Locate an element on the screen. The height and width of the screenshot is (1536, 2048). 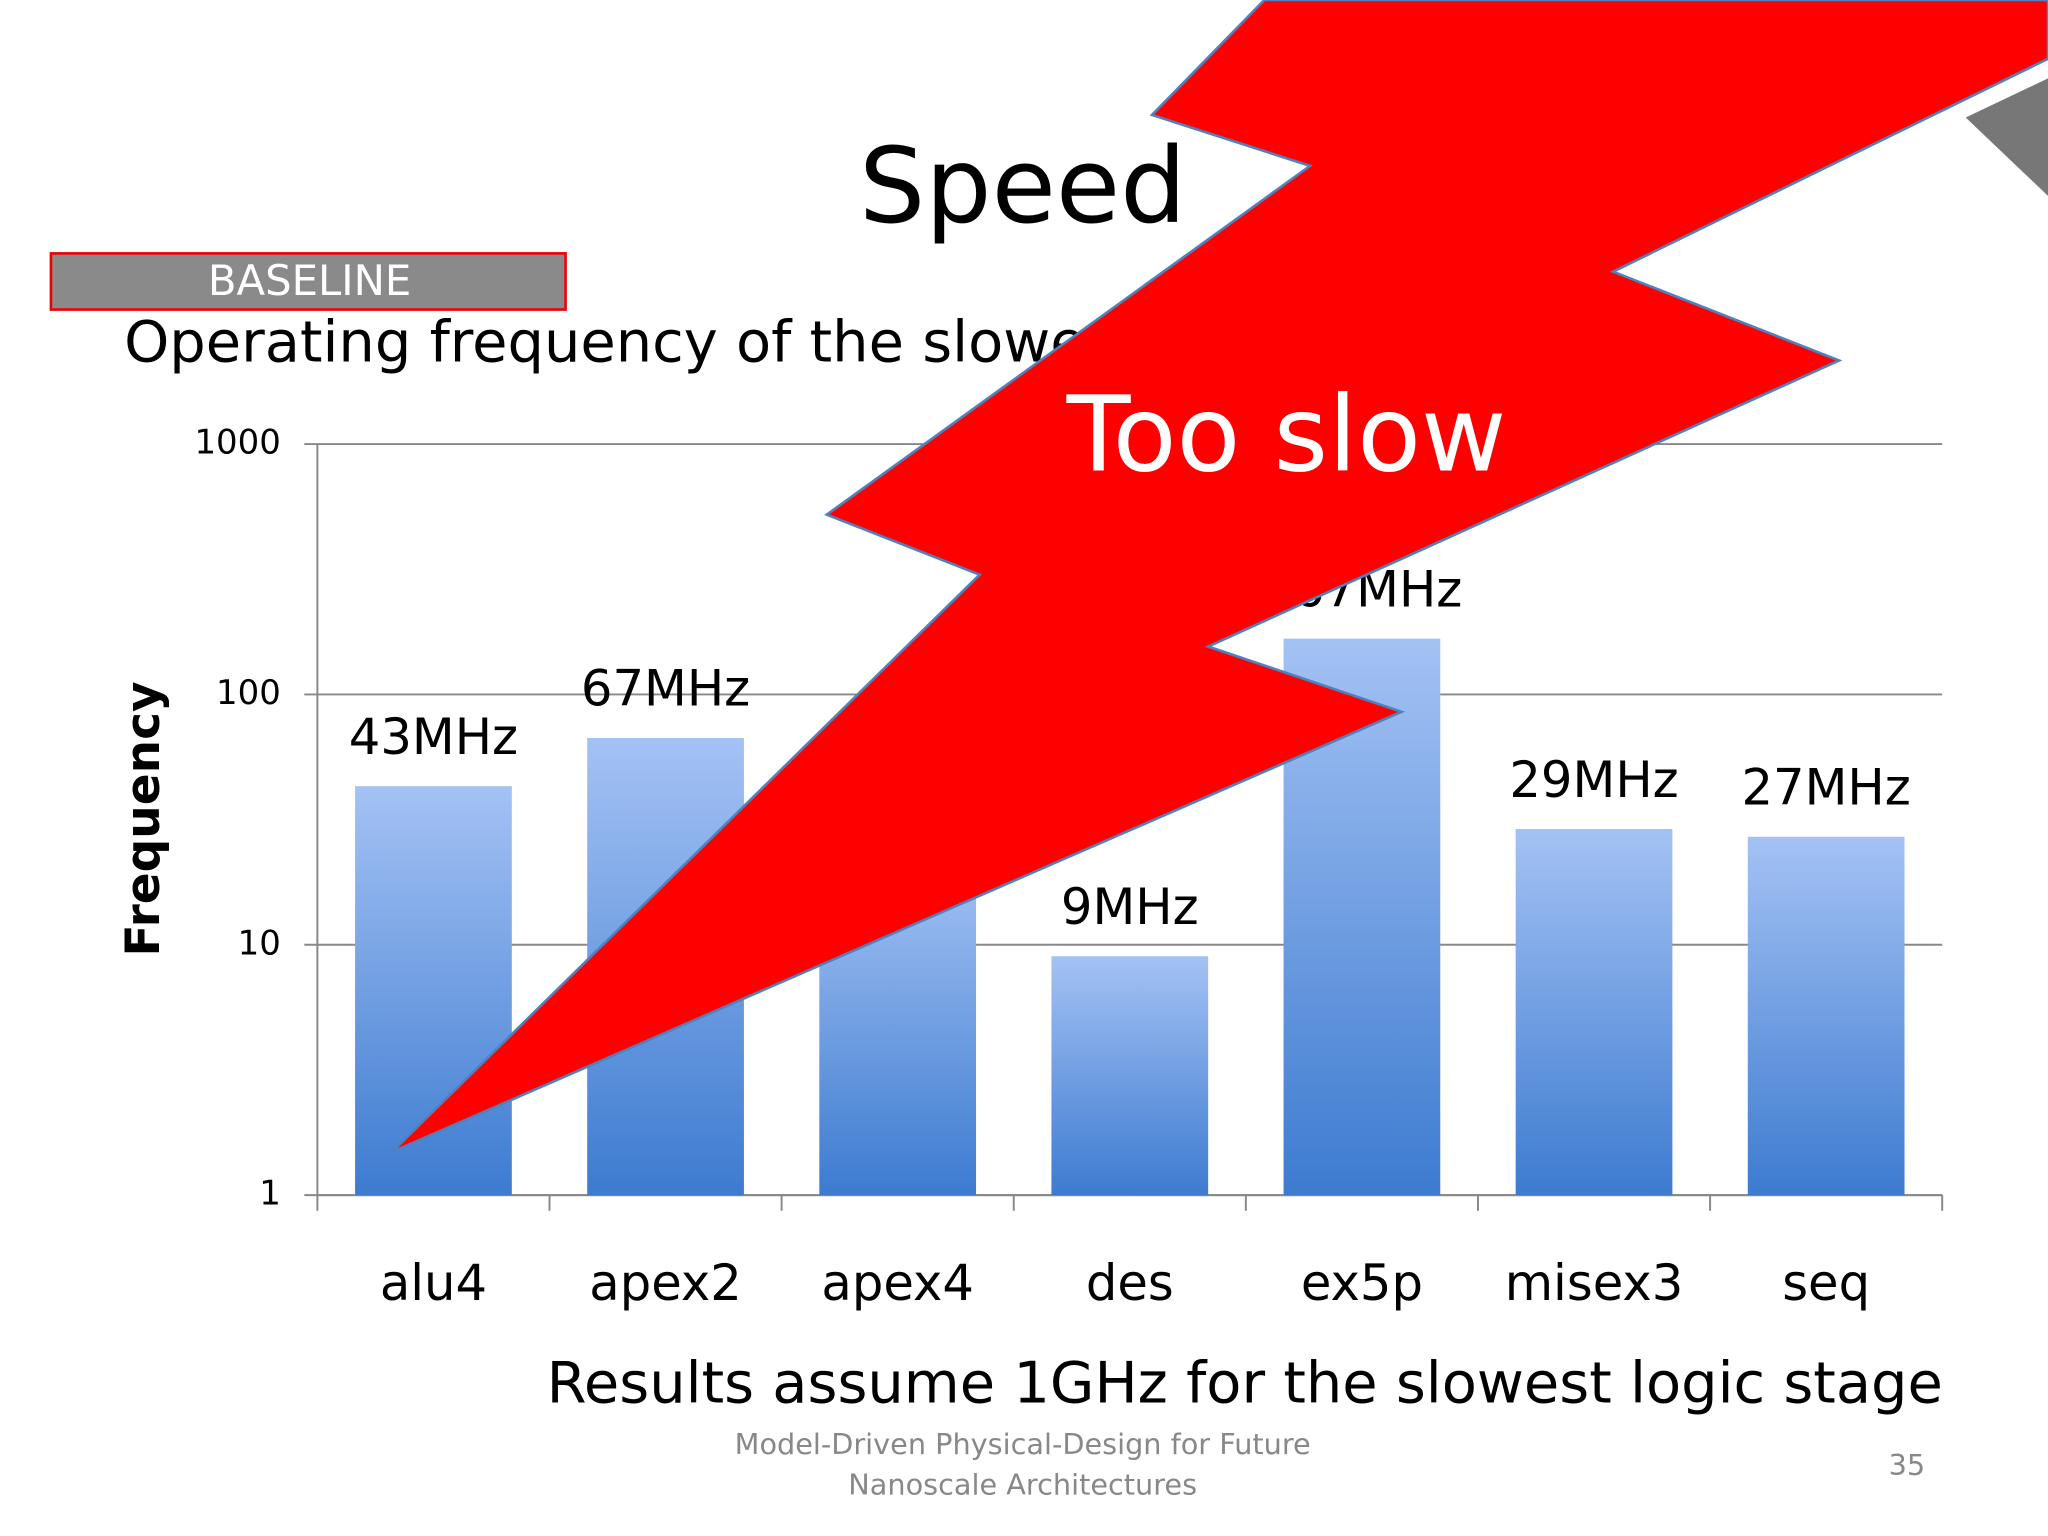
x-tick-label: des is located at coordinates (1130, 1283).